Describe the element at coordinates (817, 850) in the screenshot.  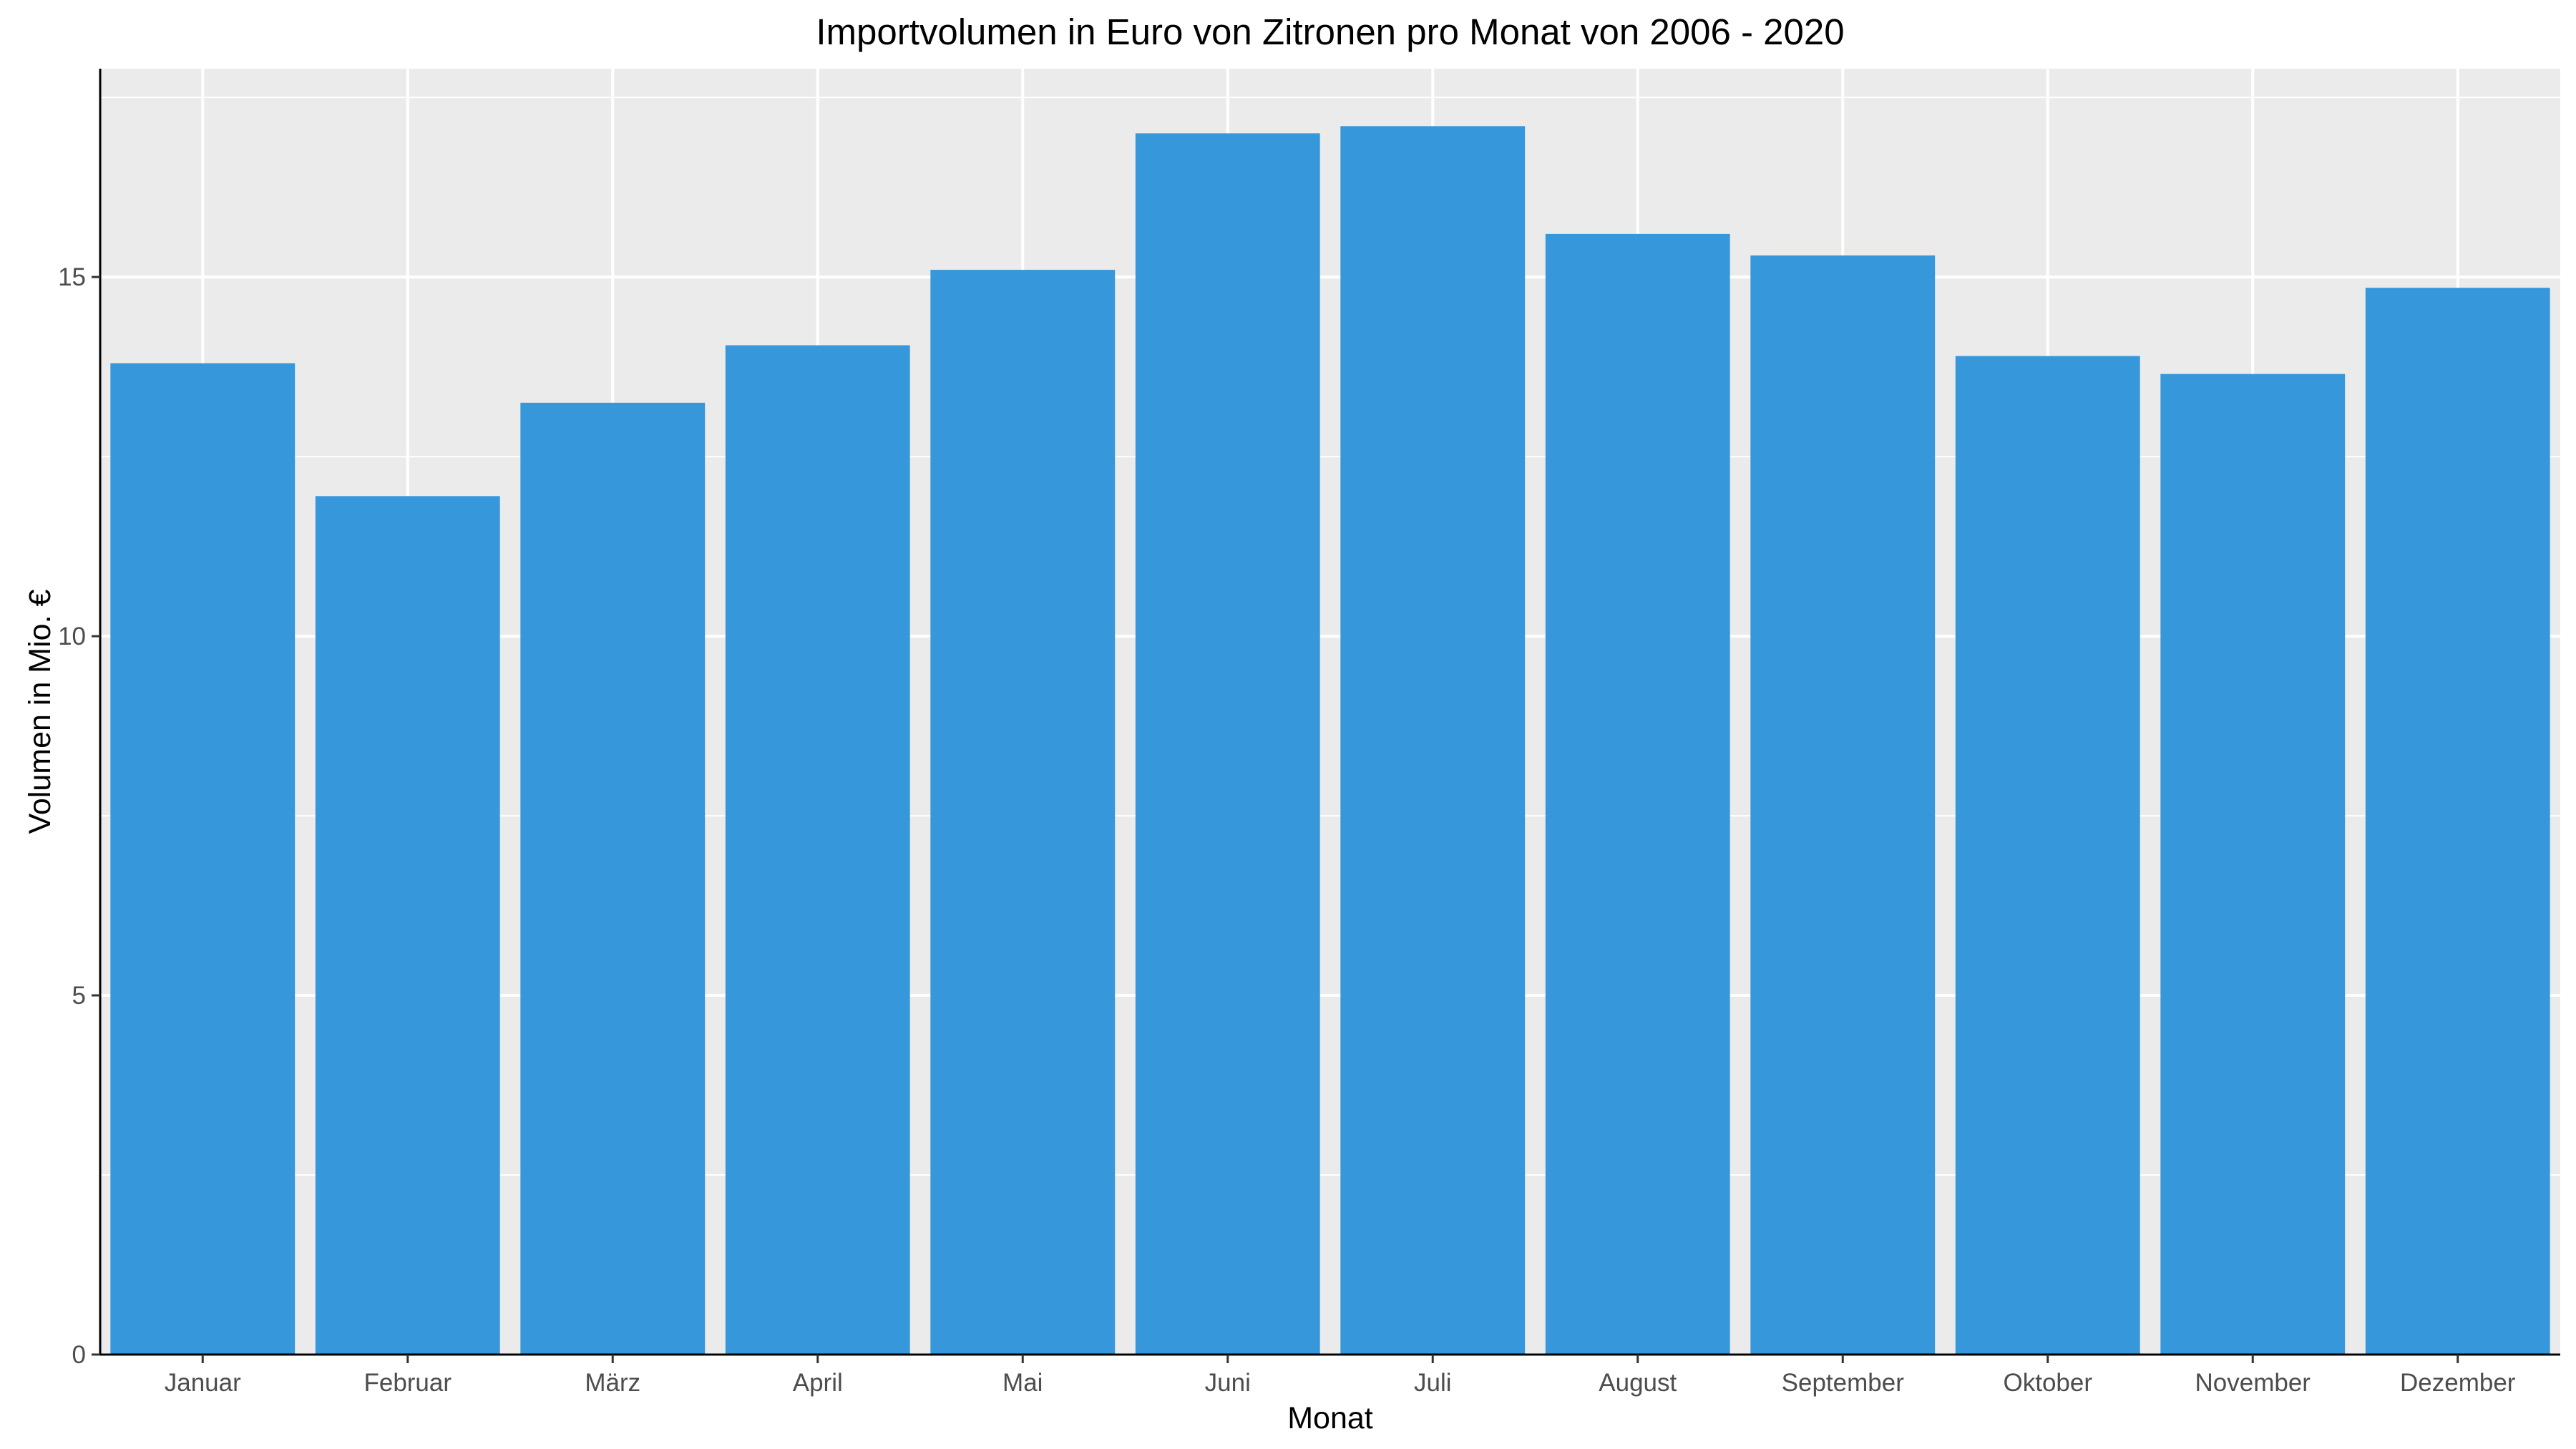
I see `bar-april` at that location.